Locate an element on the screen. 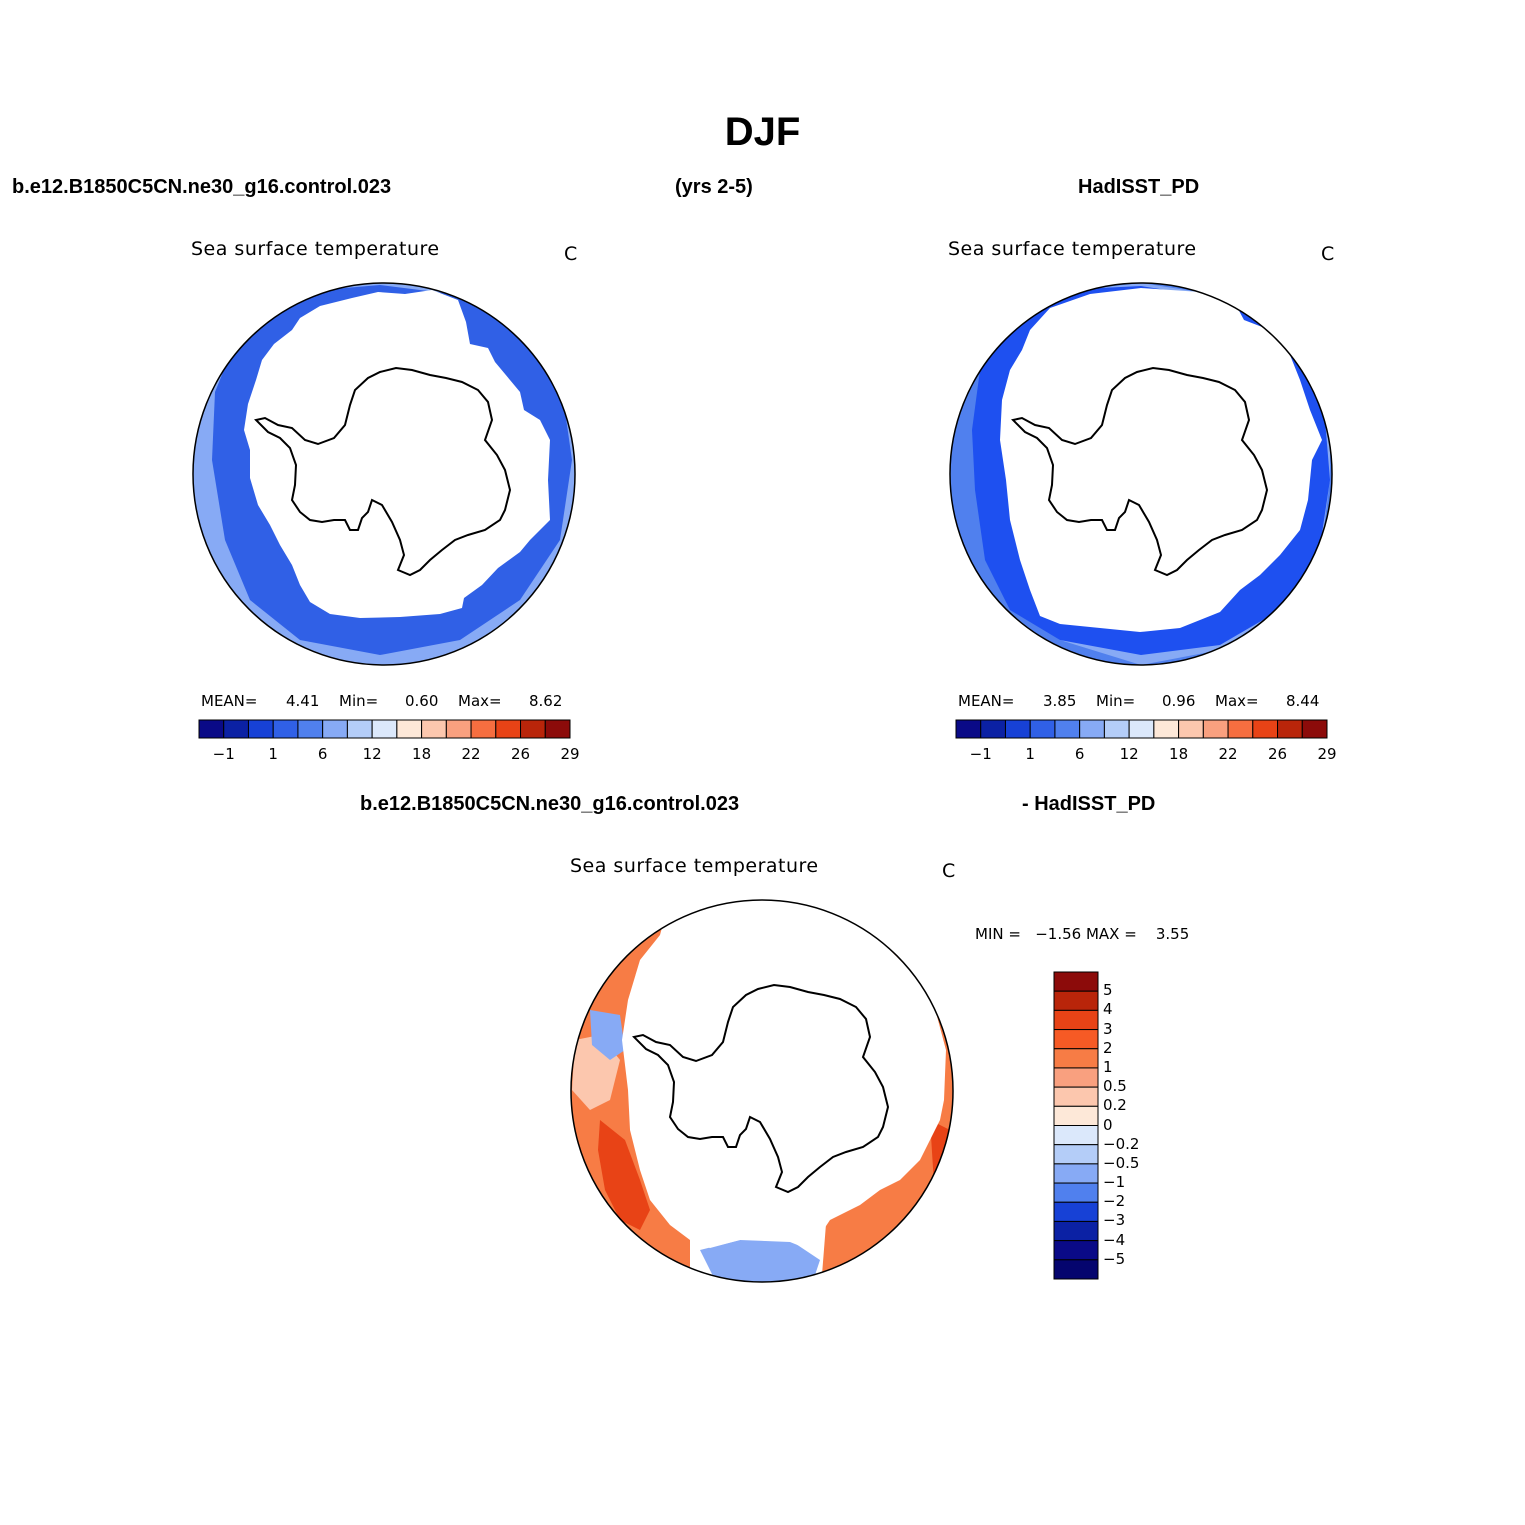 This screenshot has width=1525, height=1525. panel3-antarctica-outline is located at coordinates (761, 1088).